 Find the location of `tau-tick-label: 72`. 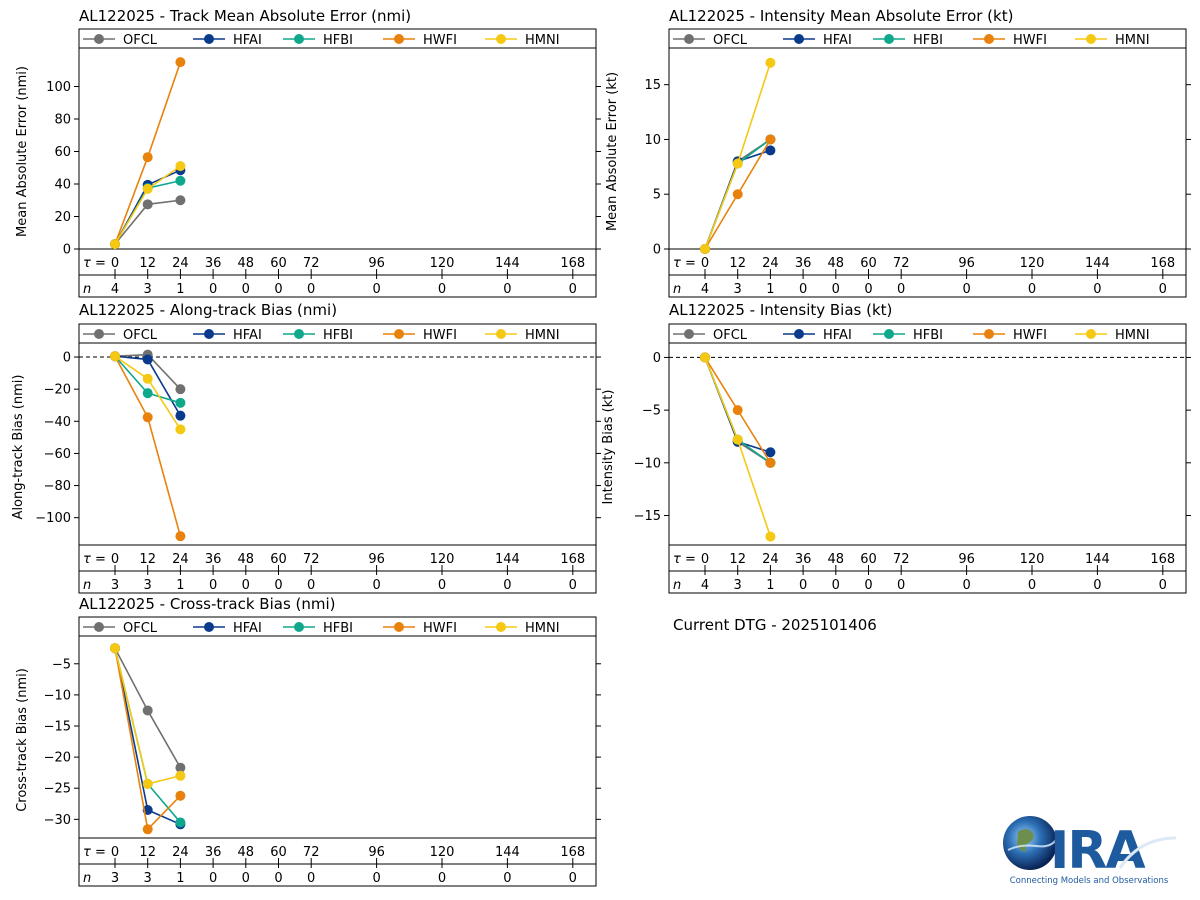

tau-tick-label: 72 is located at coordinates (311, 559).